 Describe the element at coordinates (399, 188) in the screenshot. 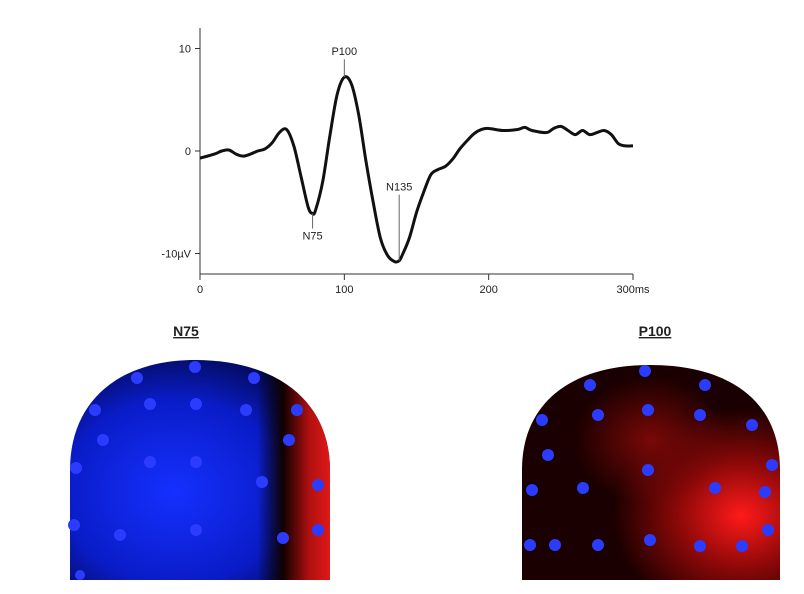

I see `annotation-label: N135` at that location.